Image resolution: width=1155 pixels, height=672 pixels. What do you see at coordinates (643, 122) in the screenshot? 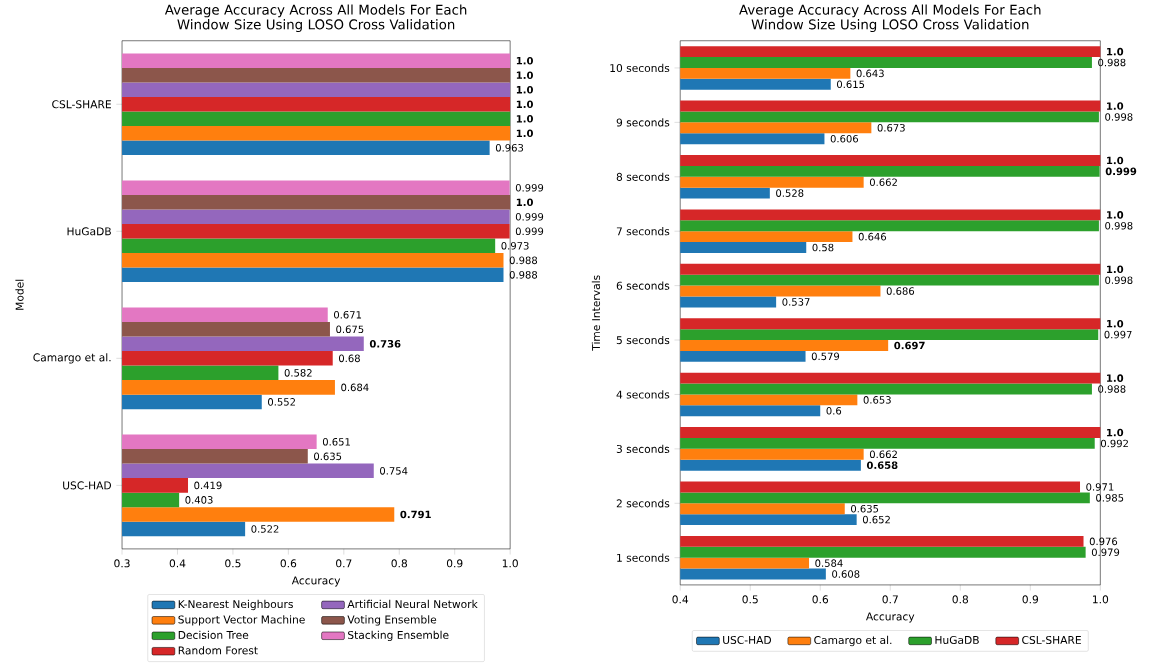
I see `y-tick-label: 9 seconds` at bounding box center [643, 122].